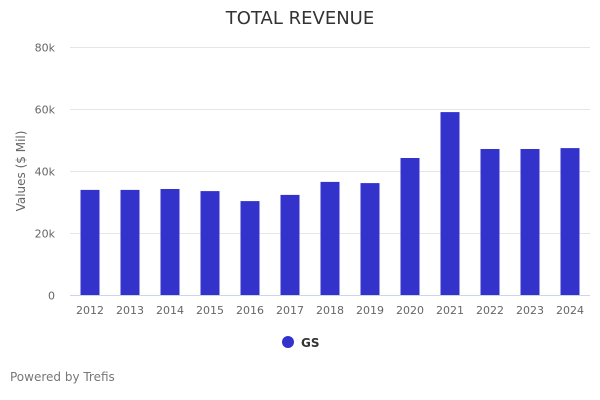  I want to click on x-tick-label: 2024, so click(570, 310).